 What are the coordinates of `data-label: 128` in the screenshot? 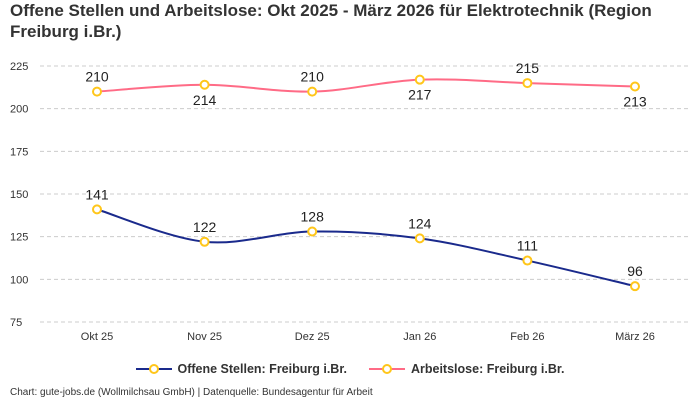 It's located at (313, 217).